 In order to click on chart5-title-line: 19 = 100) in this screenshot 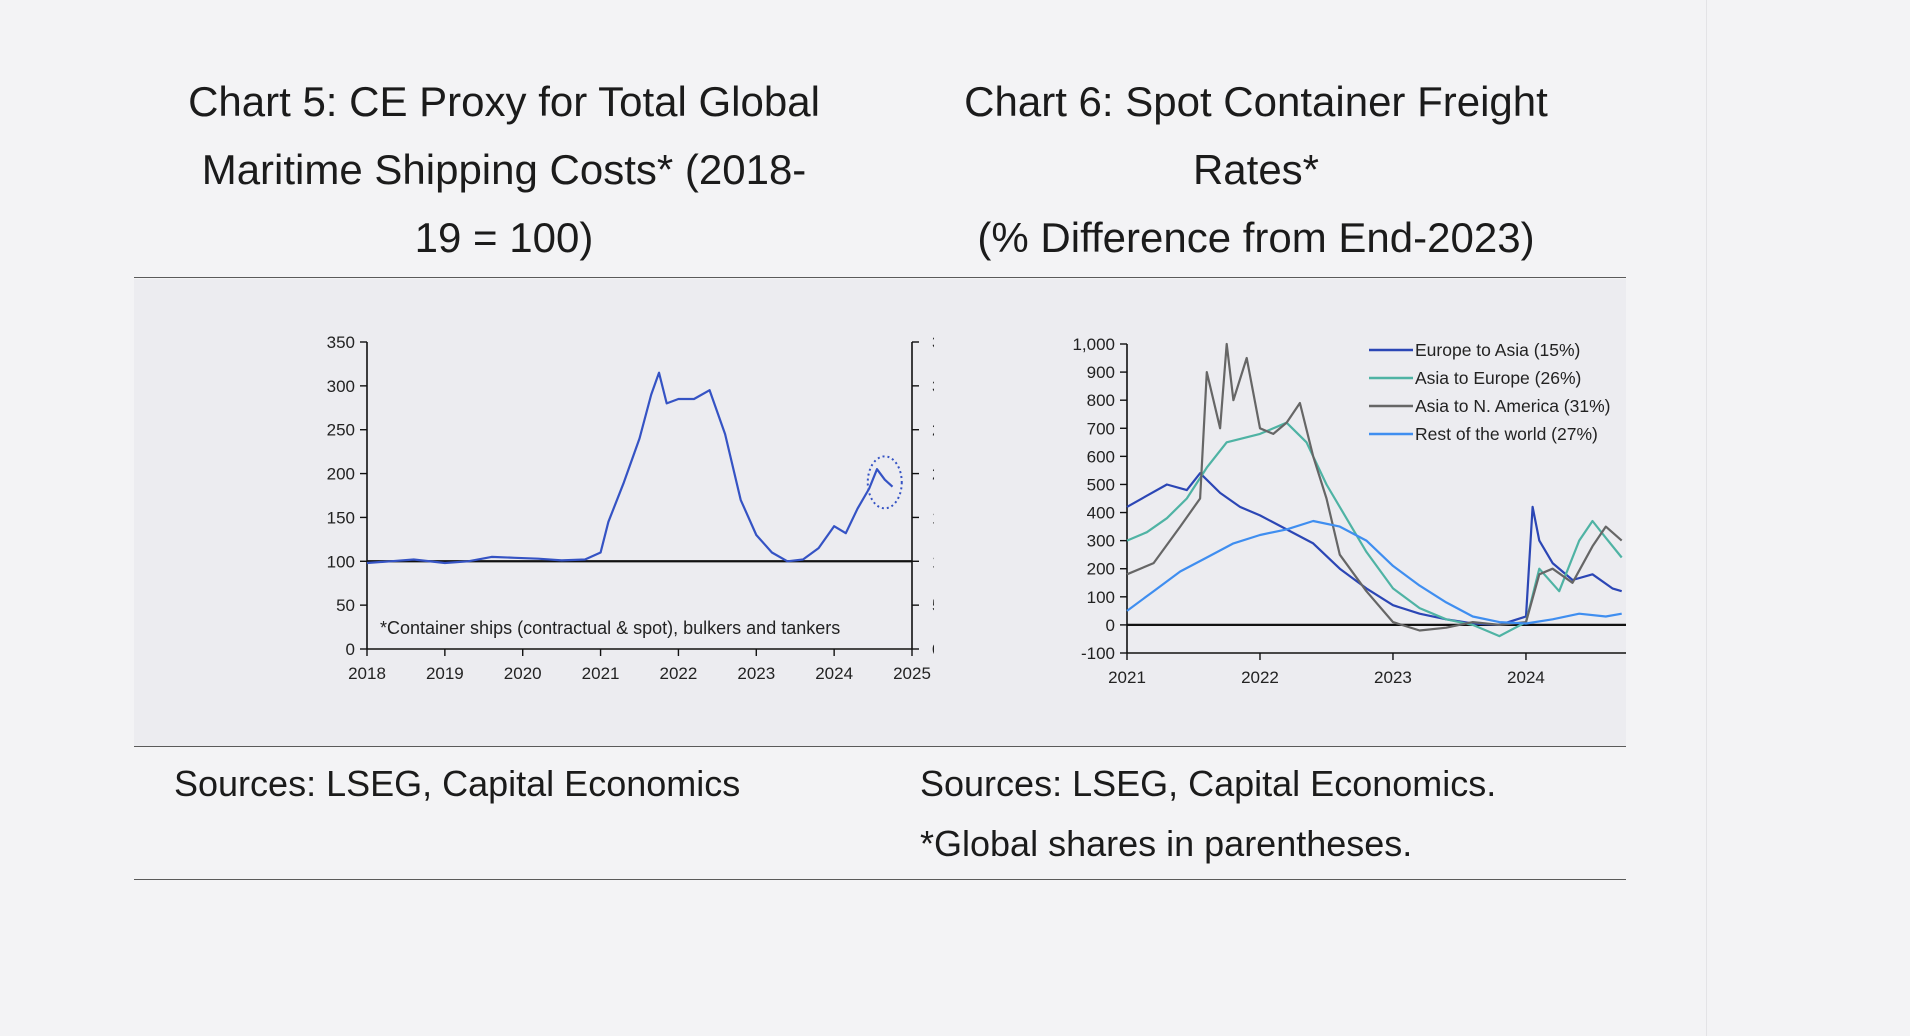, I will do `click(504, 237)`.